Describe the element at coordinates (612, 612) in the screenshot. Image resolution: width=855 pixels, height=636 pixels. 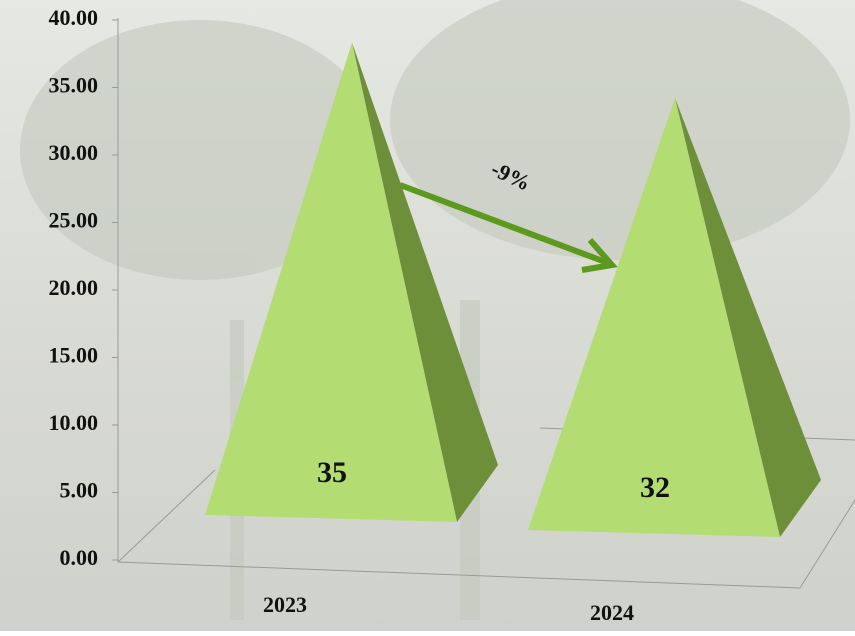
I see `x-tick-label: 2024` at that location.